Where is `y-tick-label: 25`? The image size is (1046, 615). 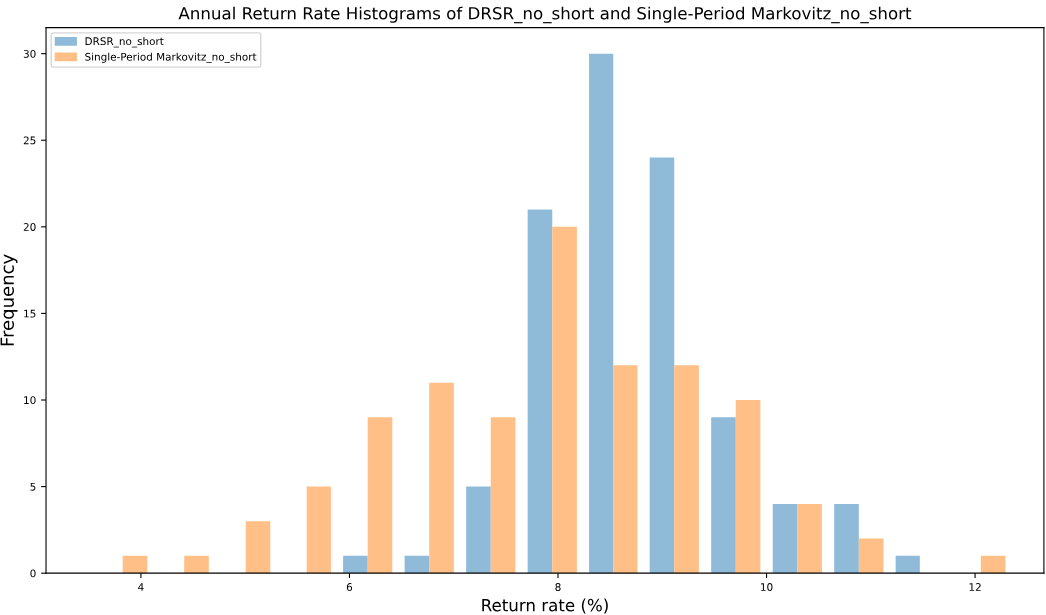
y-tick-label: 25 is located at coordinates (29, 140).